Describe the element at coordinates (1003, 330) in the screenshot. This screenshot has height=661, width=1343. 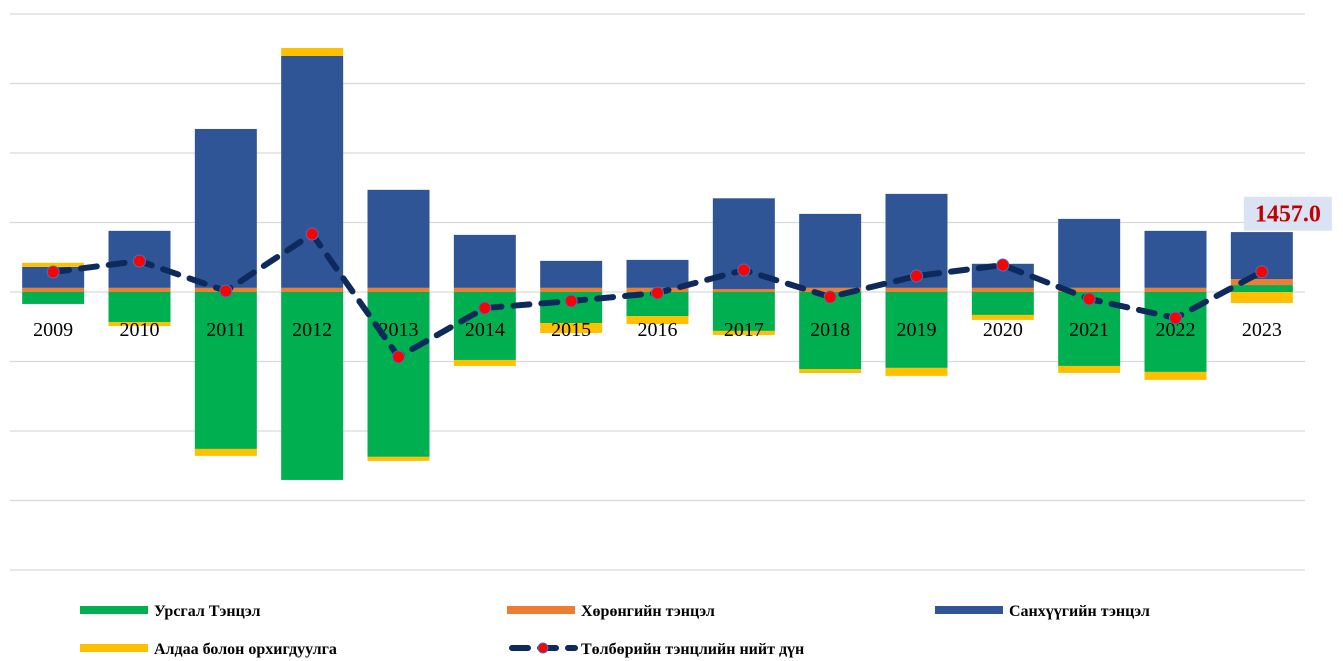
I see `x-tick-label: 2020` at that location.